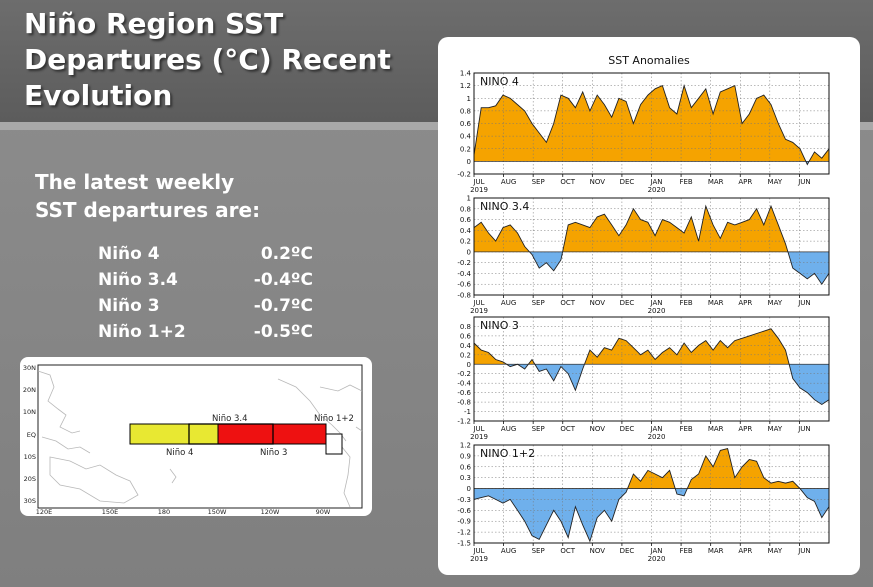 The height and width of the screenshot is (587, 873). Describe the element at coordinates (467, 412) in the screenshot. I see `y-tick-label: -1` at that location.